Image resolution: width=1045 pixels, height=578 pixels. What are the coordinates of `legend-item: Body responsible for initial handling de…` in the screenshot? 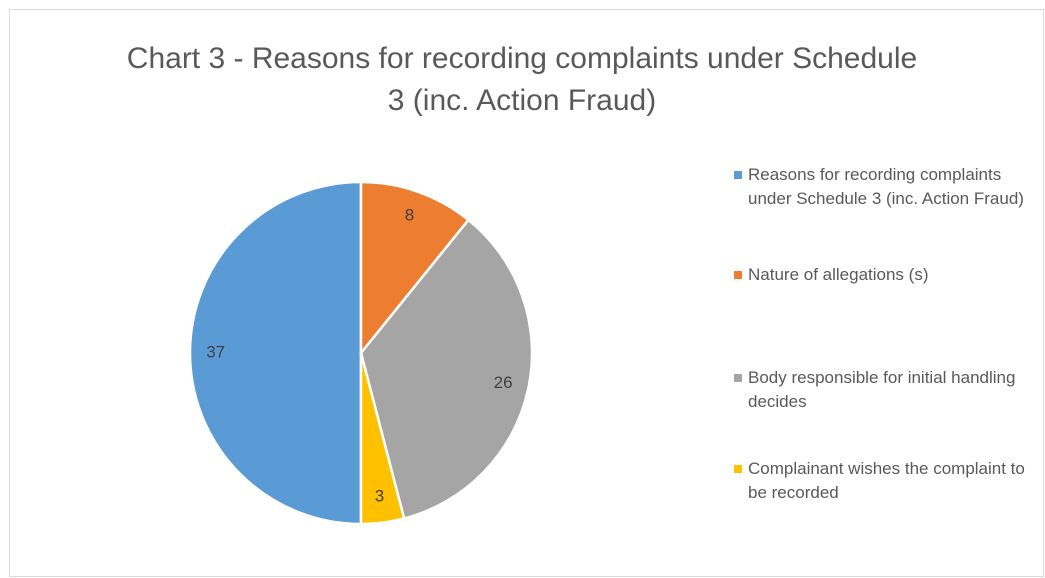 It's located at (884, 390).